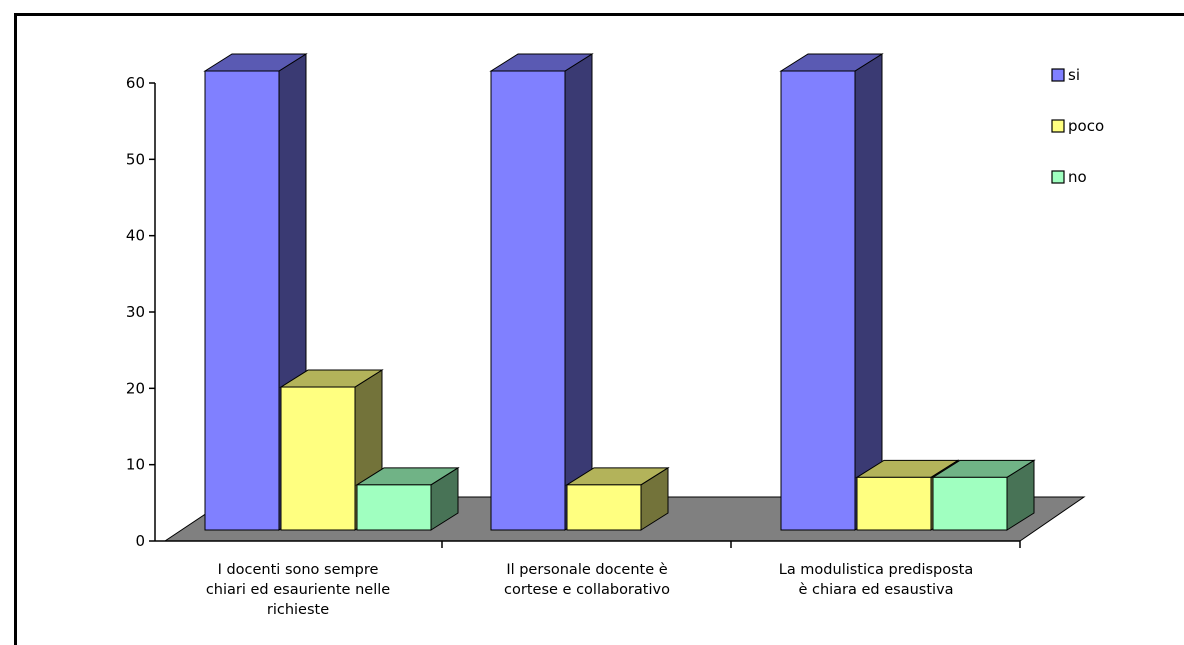 The image size is (1184, 645). What do you see at coordinates (135, 159) in the screenshot?
I see `y-tick-label: 50` at bounding box center [135, 159].